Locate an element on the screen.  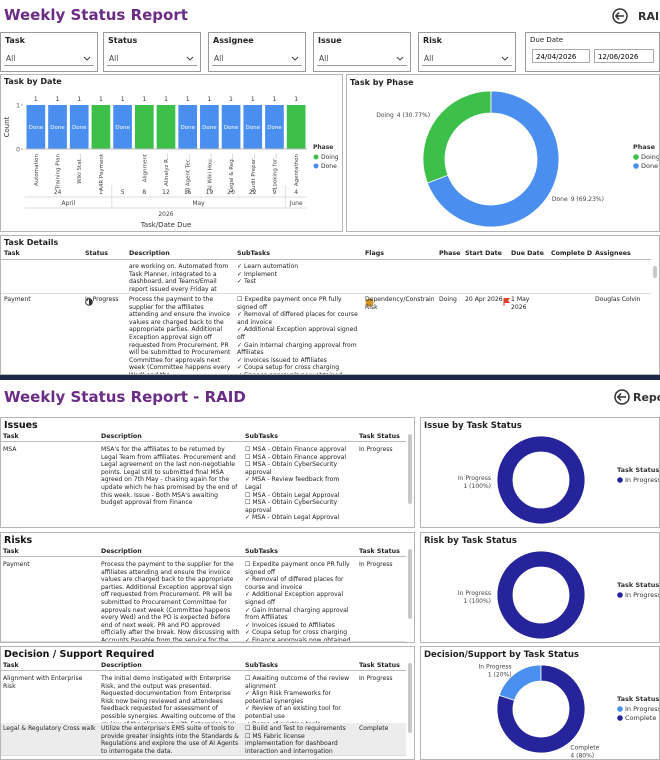
year-label: 2026 is located at coordinates (165, 214).